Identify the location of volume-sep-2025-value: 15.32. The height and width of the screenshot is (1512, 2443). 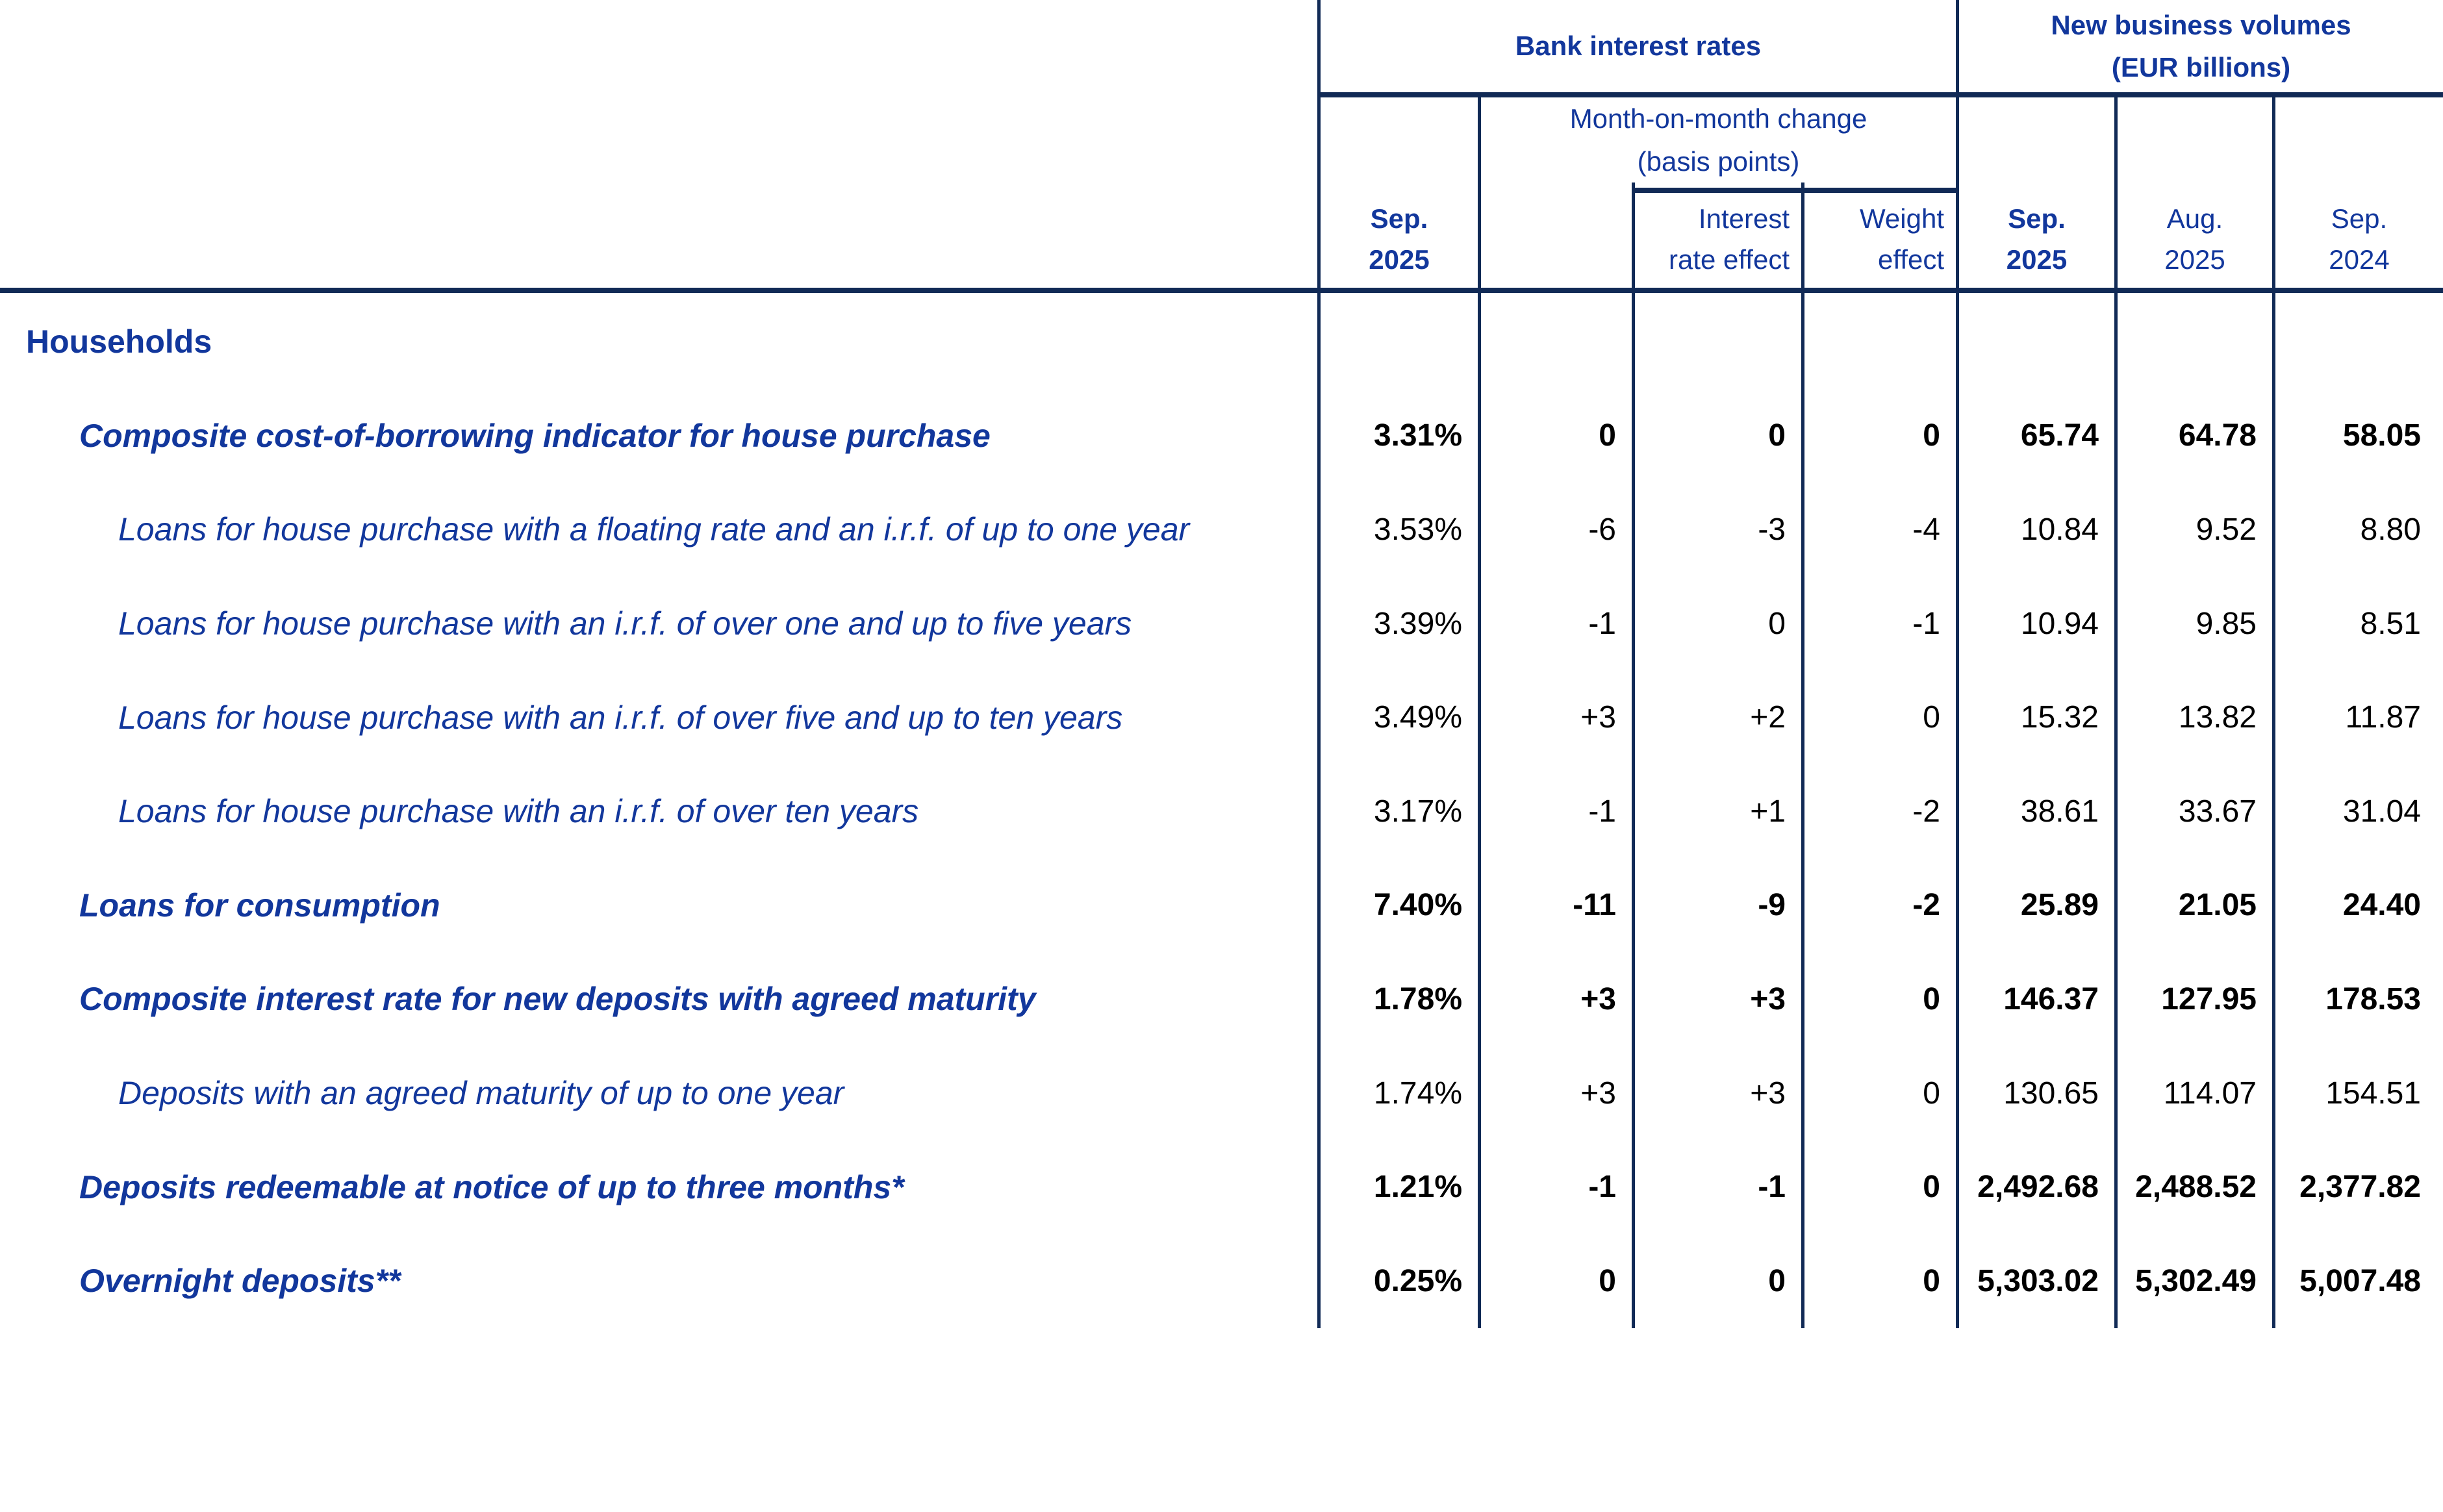
(2059, 717).